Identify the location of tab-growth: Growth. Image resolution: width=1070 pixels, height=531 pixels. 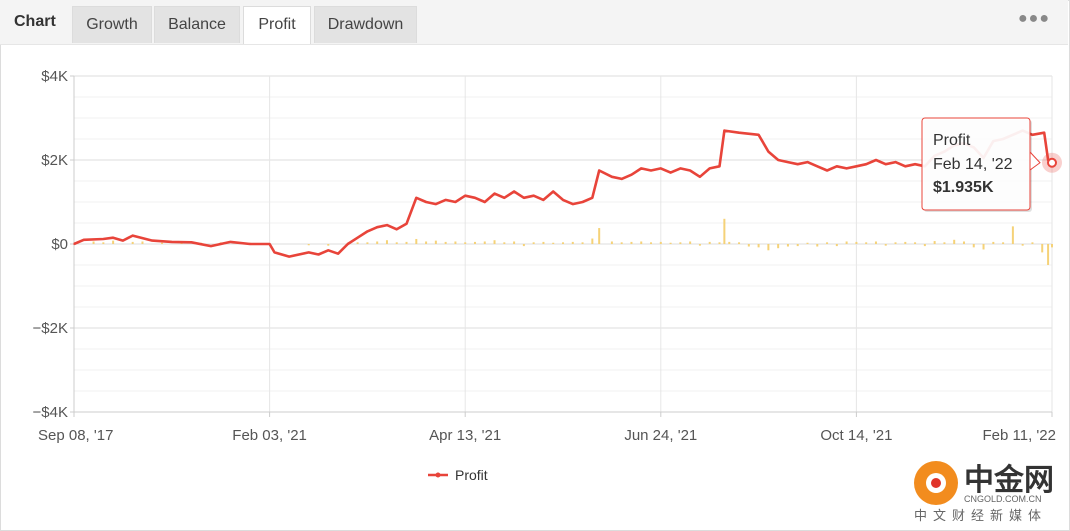
(112, 24).